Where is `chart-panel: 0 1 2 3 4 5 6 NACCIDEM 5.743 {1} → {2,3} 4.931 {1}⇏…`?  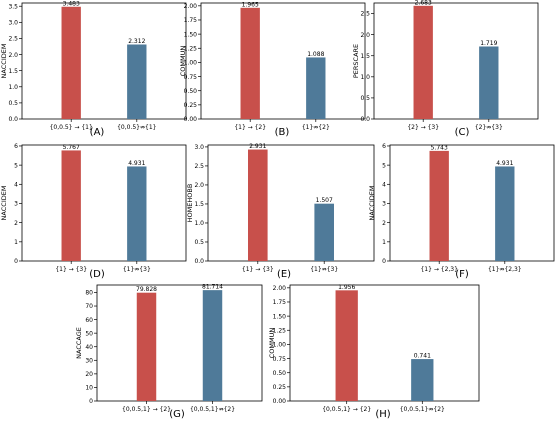
chart-panel: 0 1 2 3 4 5 6 NACCIDEM 5.743 {1} → {2,3} 4.931 {1}⇏… is located at coordinates (461, 211).